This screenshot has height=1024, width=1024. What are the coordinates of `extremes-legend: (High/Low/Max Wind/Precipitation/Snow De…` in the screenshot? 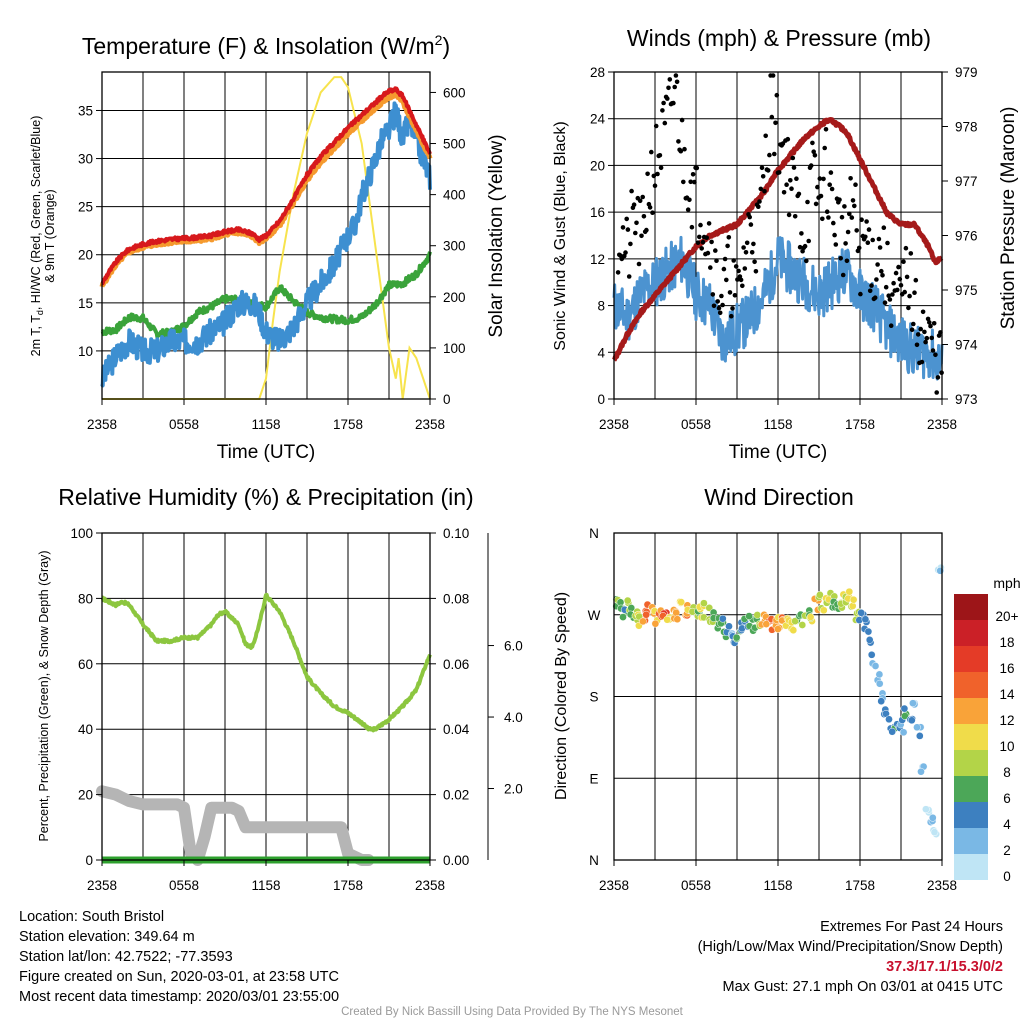 It's located at (850, 947).